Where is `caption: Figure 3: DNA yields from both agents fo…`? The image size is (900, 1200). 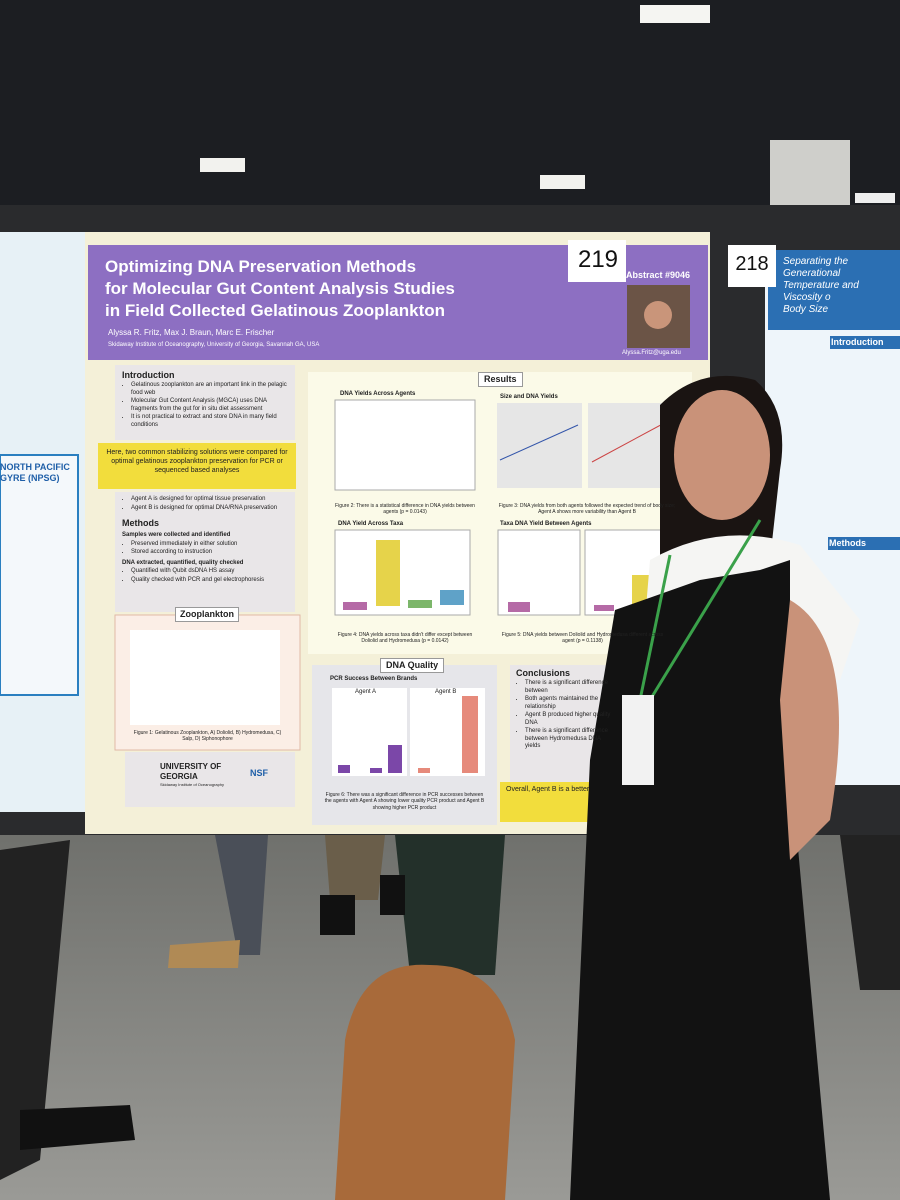 caption: Figure 3: DNA yields from both agents fo… is located at coordinates (587, 509).